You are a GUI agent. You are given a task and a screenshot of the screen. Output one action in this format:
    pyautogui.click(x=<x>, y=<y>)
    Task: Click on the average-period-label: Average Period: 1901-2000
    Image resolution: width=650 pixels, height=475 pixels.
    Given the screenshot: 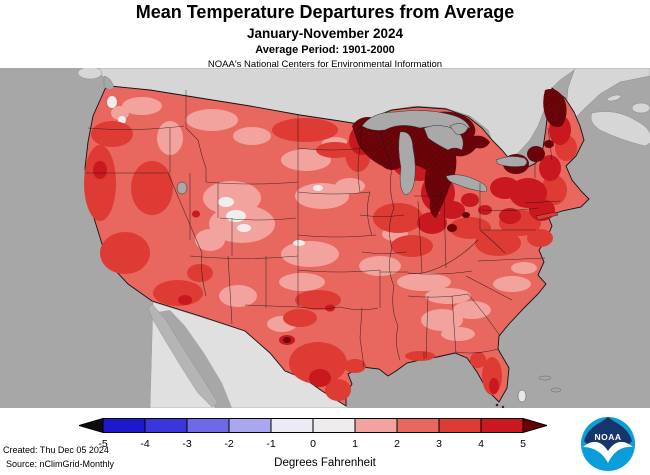 What is the action you would take?
    pyautogui.click(x=325, y=50)
    